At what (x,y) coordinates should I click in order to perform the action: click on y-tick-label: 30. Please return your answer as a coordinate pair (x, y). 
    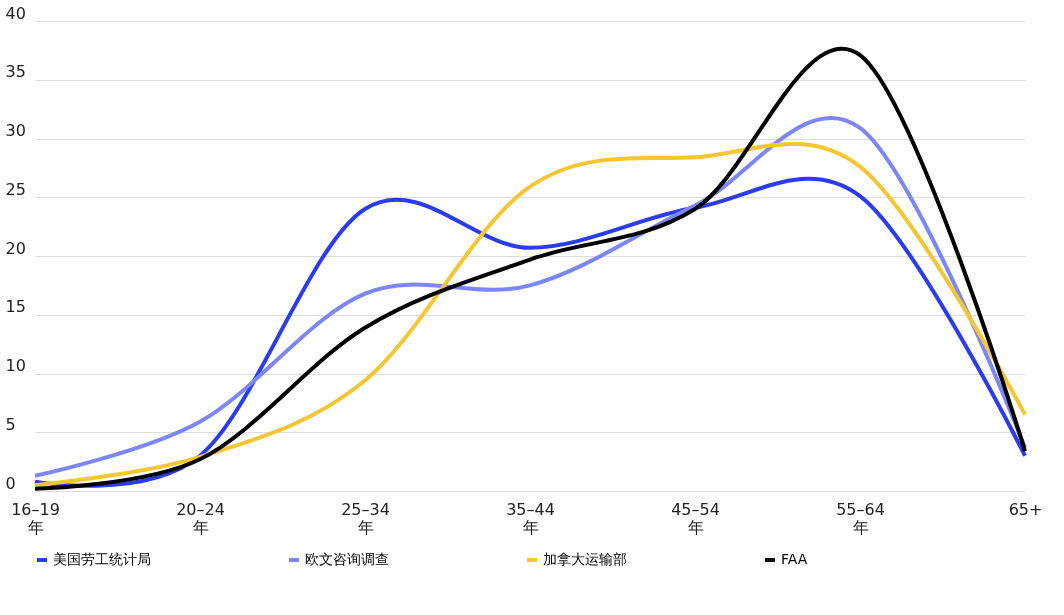
    Looking at the image, I should click on (15, 130).